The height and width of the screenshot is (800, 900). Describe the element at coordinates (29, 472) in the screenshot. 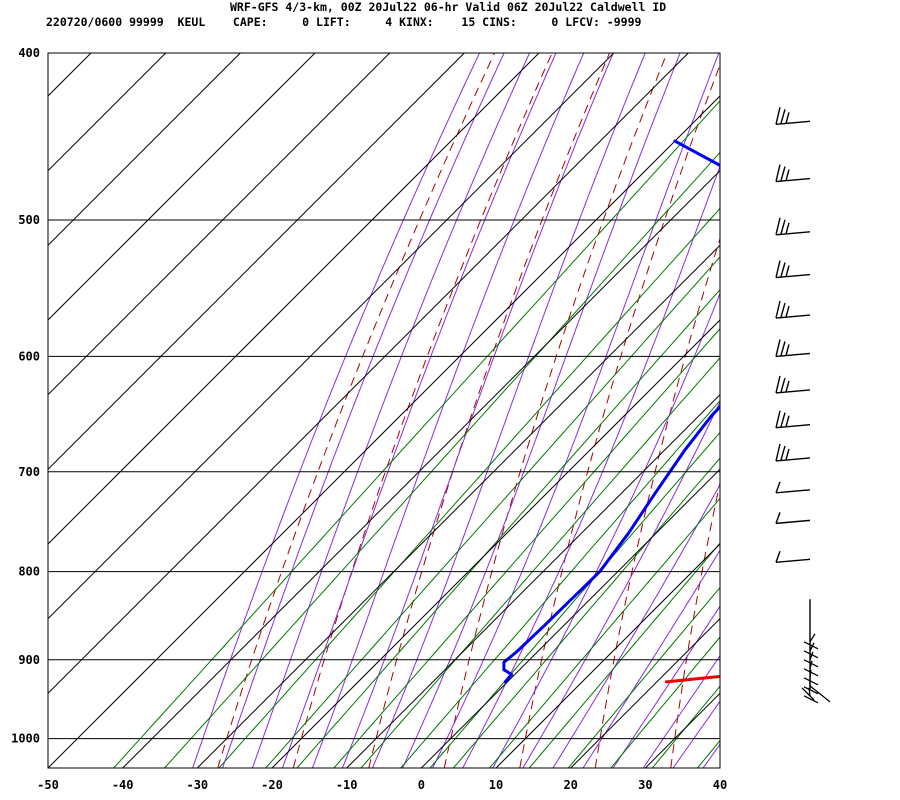

I see `y-tick-label: 700` at that location.